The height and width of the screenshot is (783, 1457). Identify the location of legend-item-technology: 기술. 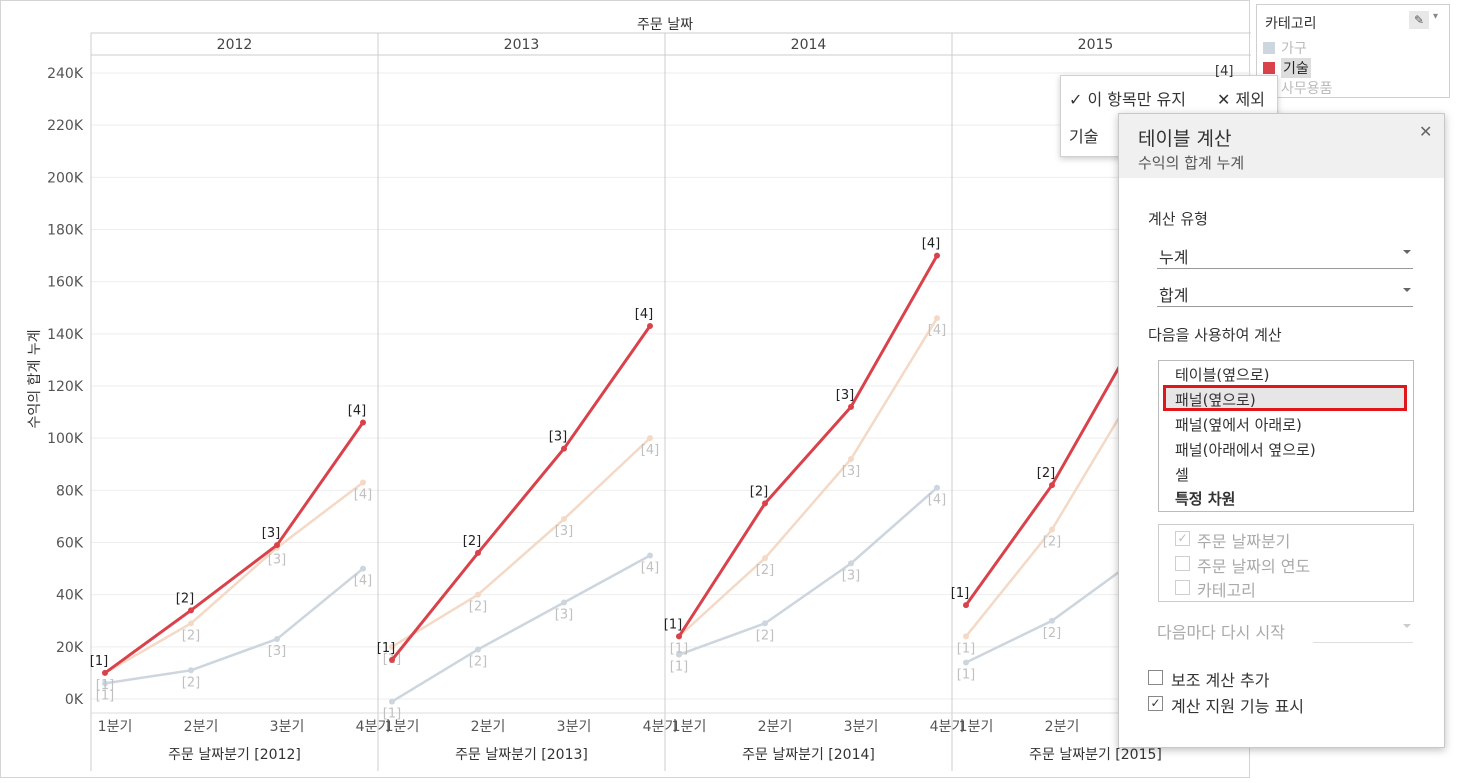
(1287, 68).